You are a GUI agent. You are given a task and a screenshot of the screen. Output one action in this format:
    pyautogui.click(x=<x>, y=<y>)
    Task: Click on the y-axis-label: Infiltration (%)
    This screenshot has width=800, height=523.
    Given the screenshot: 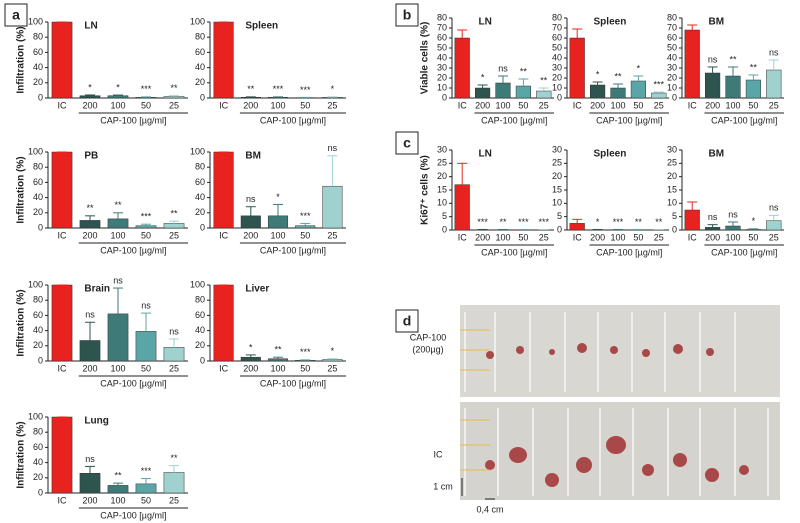 What is the action you would take?
    pyautogui.click(x=21, y=59)
    